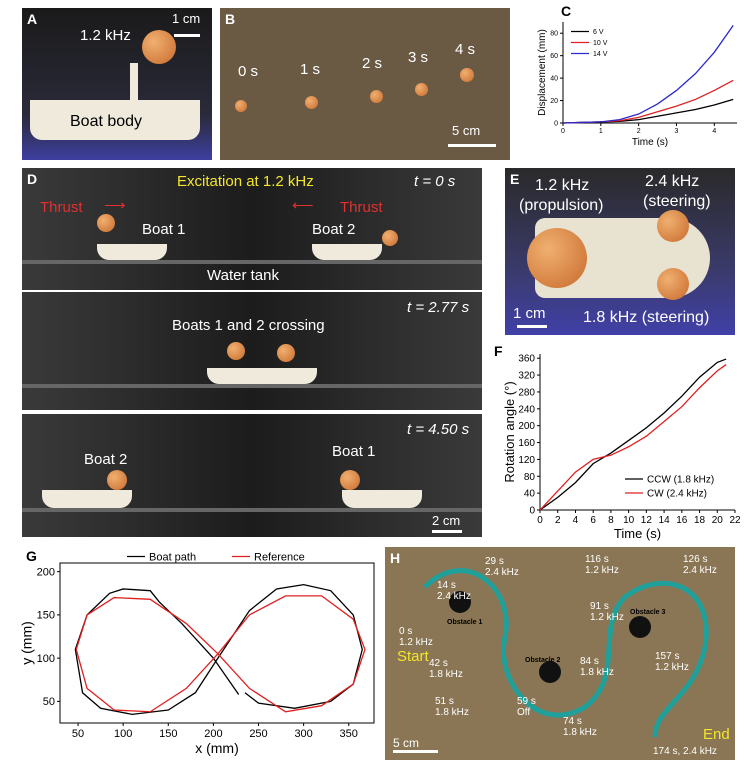  What do you see at coordinates (465, 622) in the screenshot?
I see `obstacle-label: Obstacle 1` at bounding box center [465, 622].